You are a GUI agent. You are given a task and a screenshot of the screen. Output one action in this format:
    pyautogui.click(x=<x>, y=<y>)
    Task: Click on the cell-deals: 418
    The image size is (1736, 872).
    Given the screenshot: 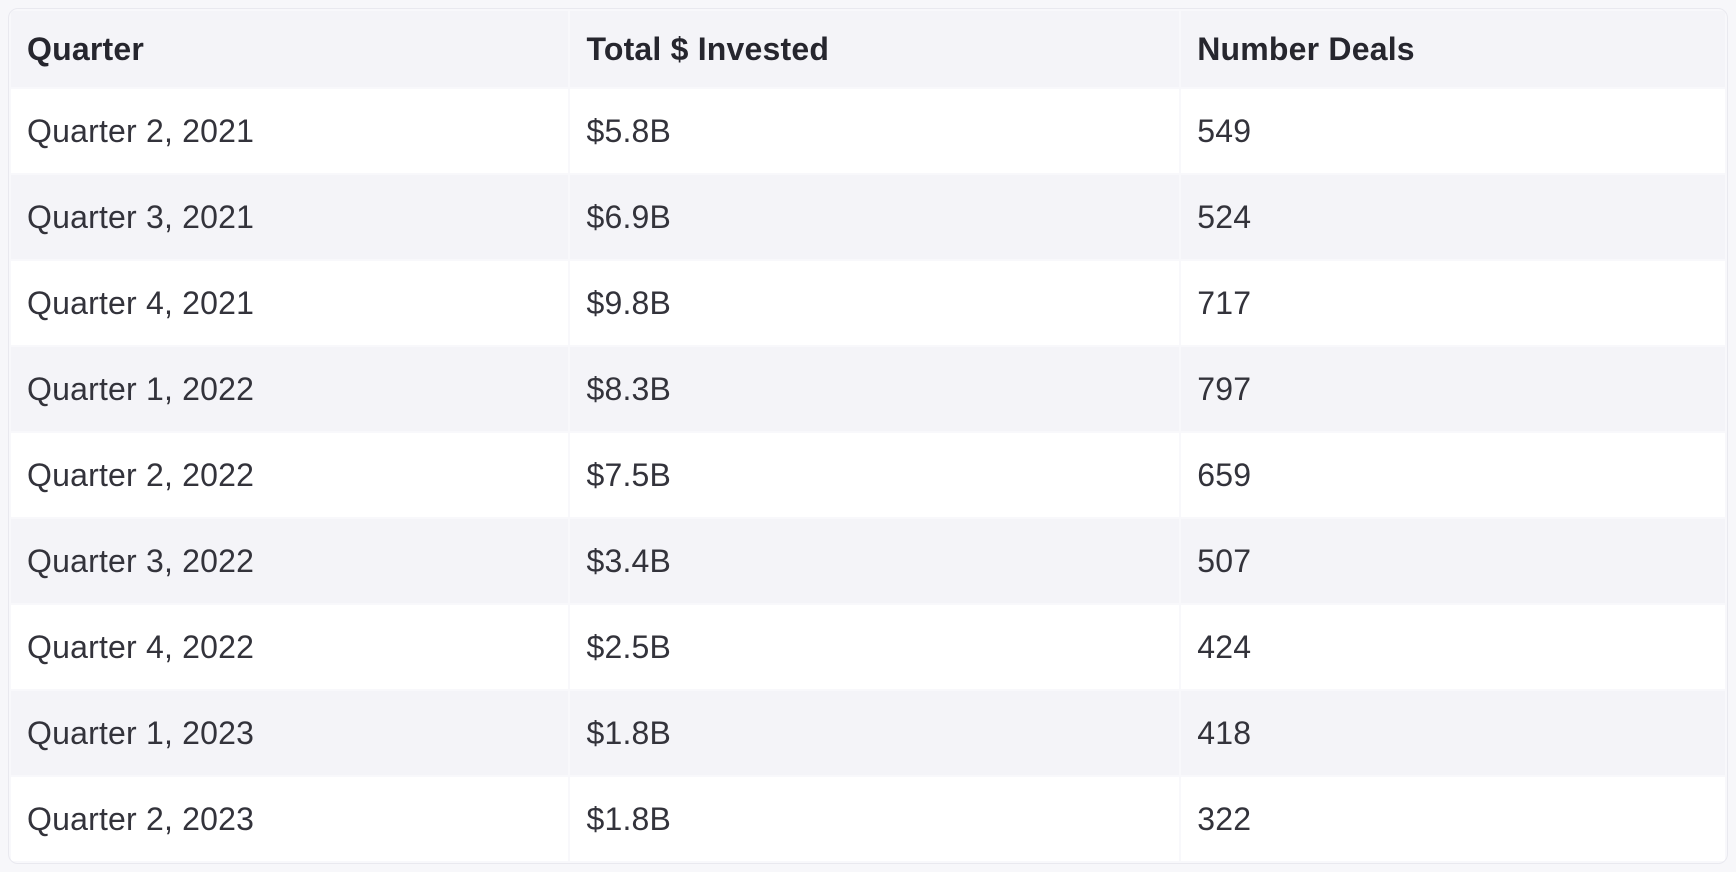 What is the action you would take?
    pyautogui.click(x=1453, y=733)
    